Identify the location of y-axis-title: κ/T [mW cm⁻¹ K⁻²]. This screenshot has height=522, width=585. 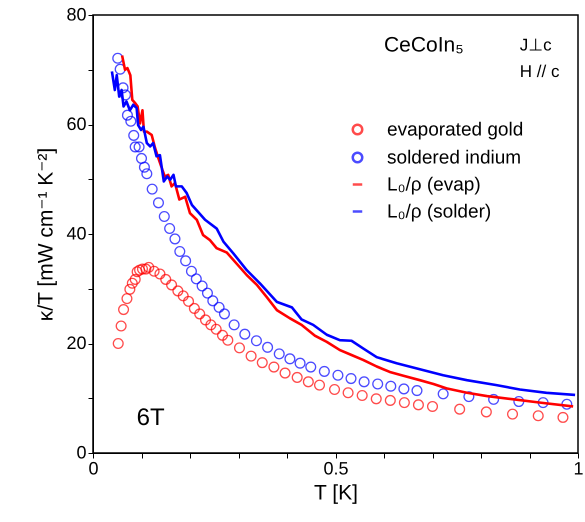
(46, 235).